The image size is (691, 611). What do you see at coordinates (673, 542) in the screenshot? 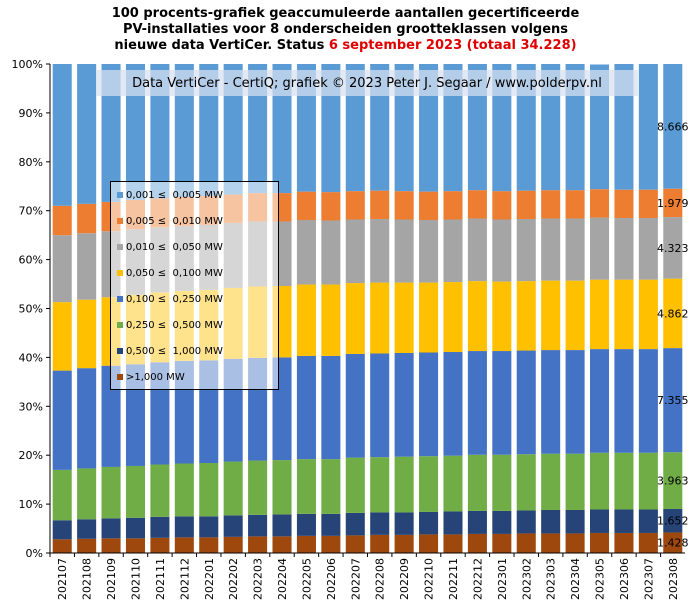
I see `bar-segment-202308-s0` at bounding box center [673, 542].